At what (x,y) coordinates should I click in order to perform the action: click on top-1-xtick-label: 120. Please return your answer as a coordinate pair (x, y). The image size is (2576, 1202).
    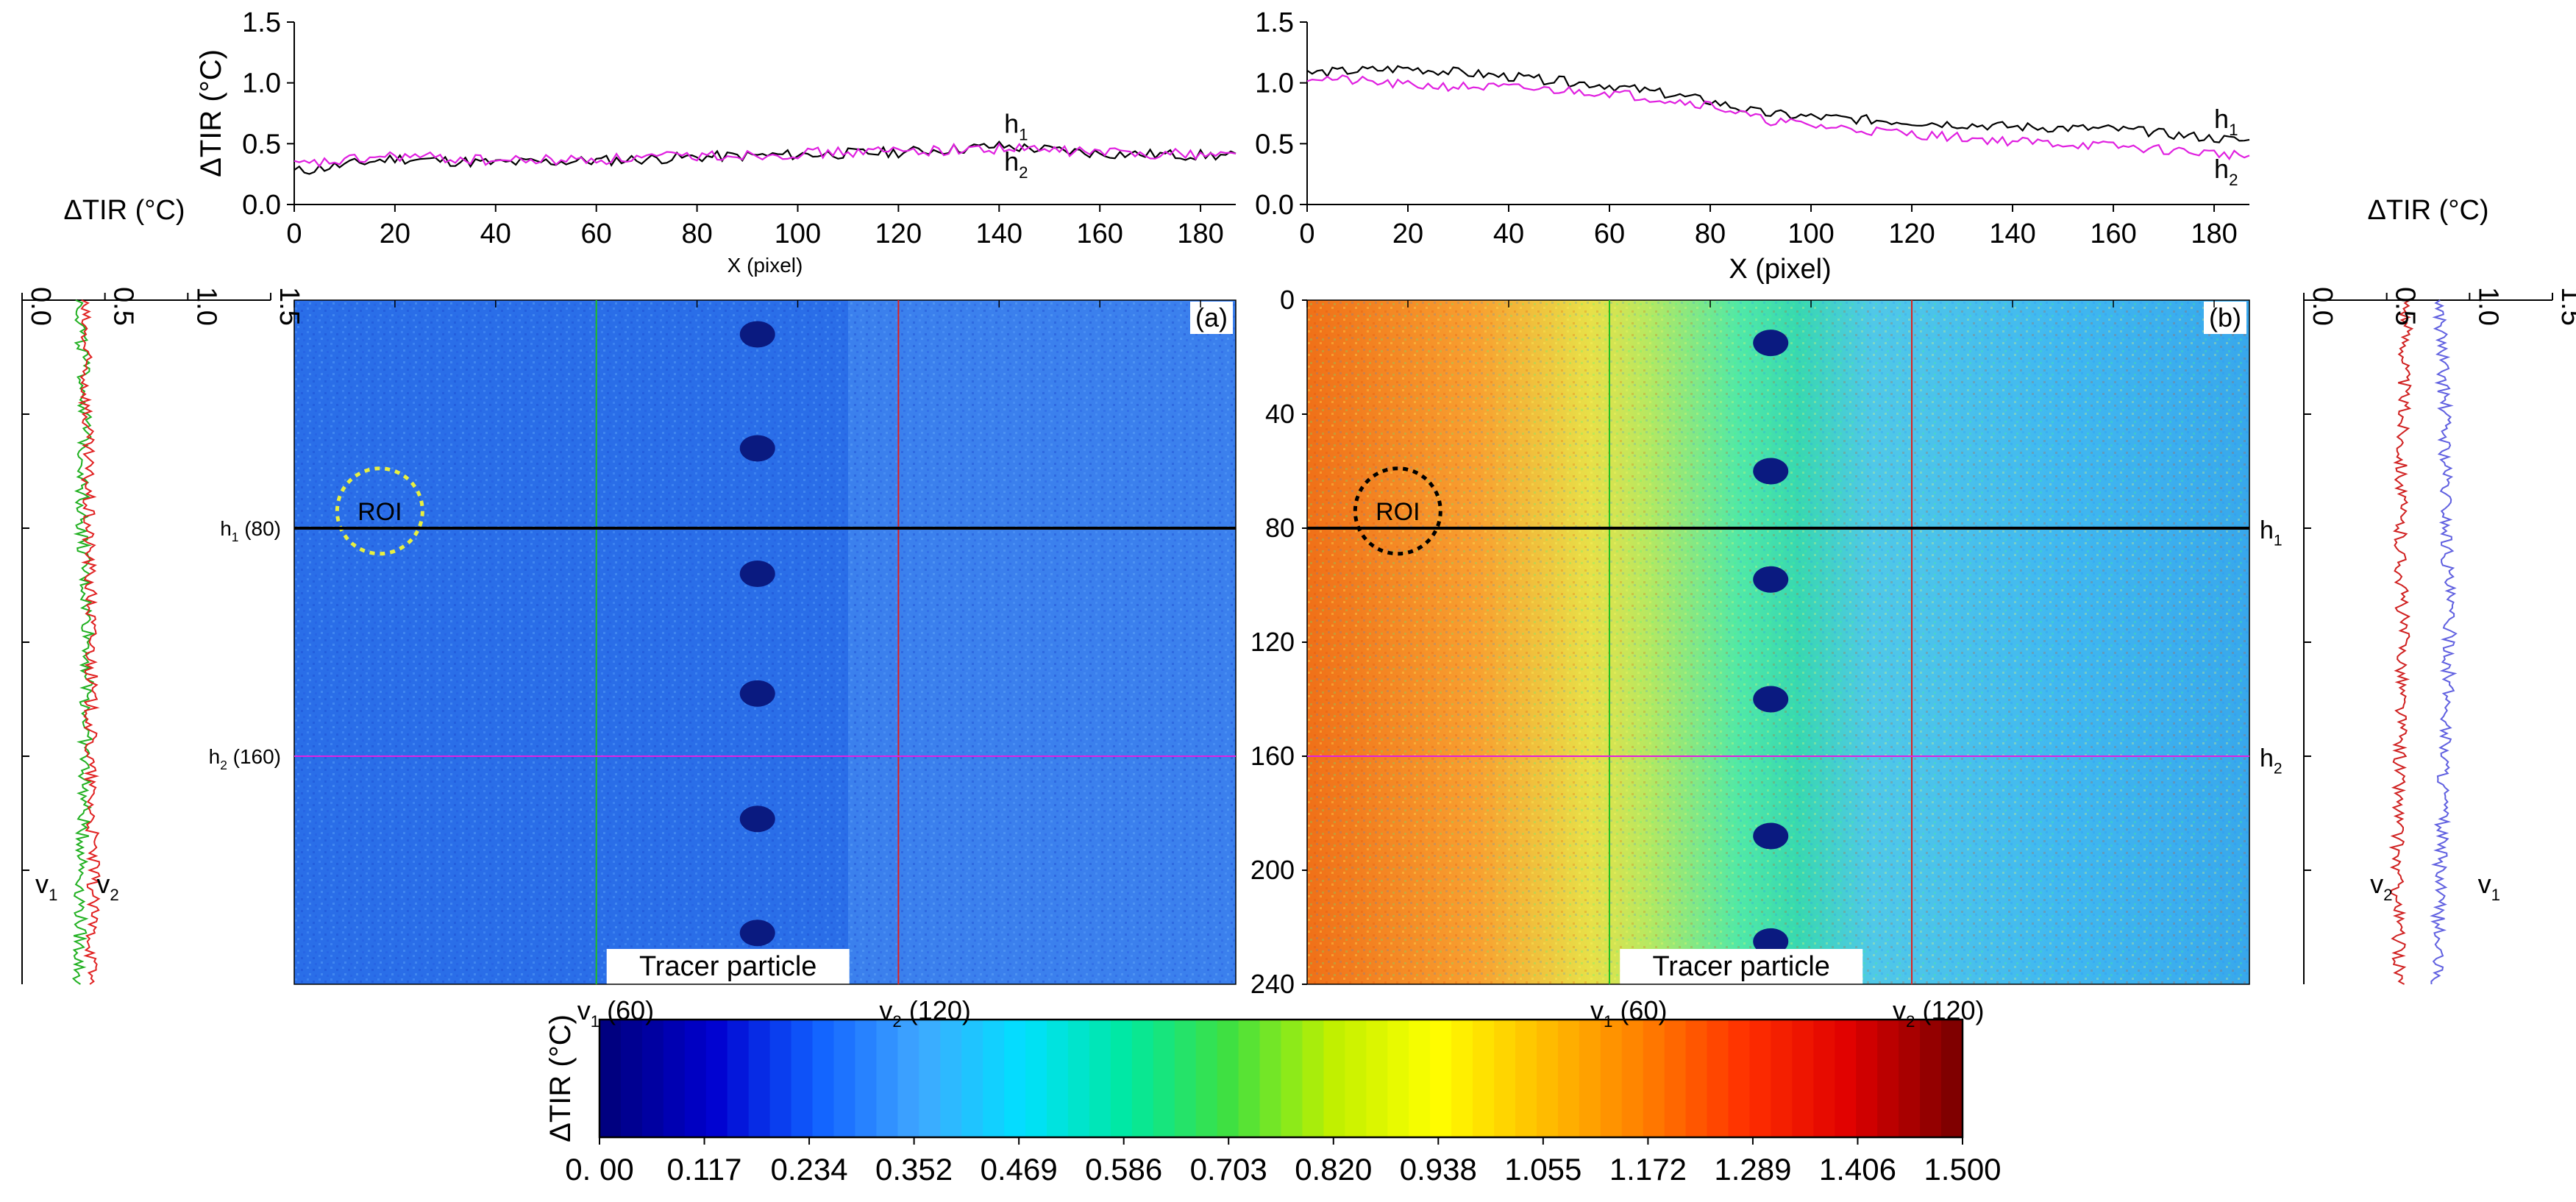
    Looking at the image, I should click on (1911, 233).